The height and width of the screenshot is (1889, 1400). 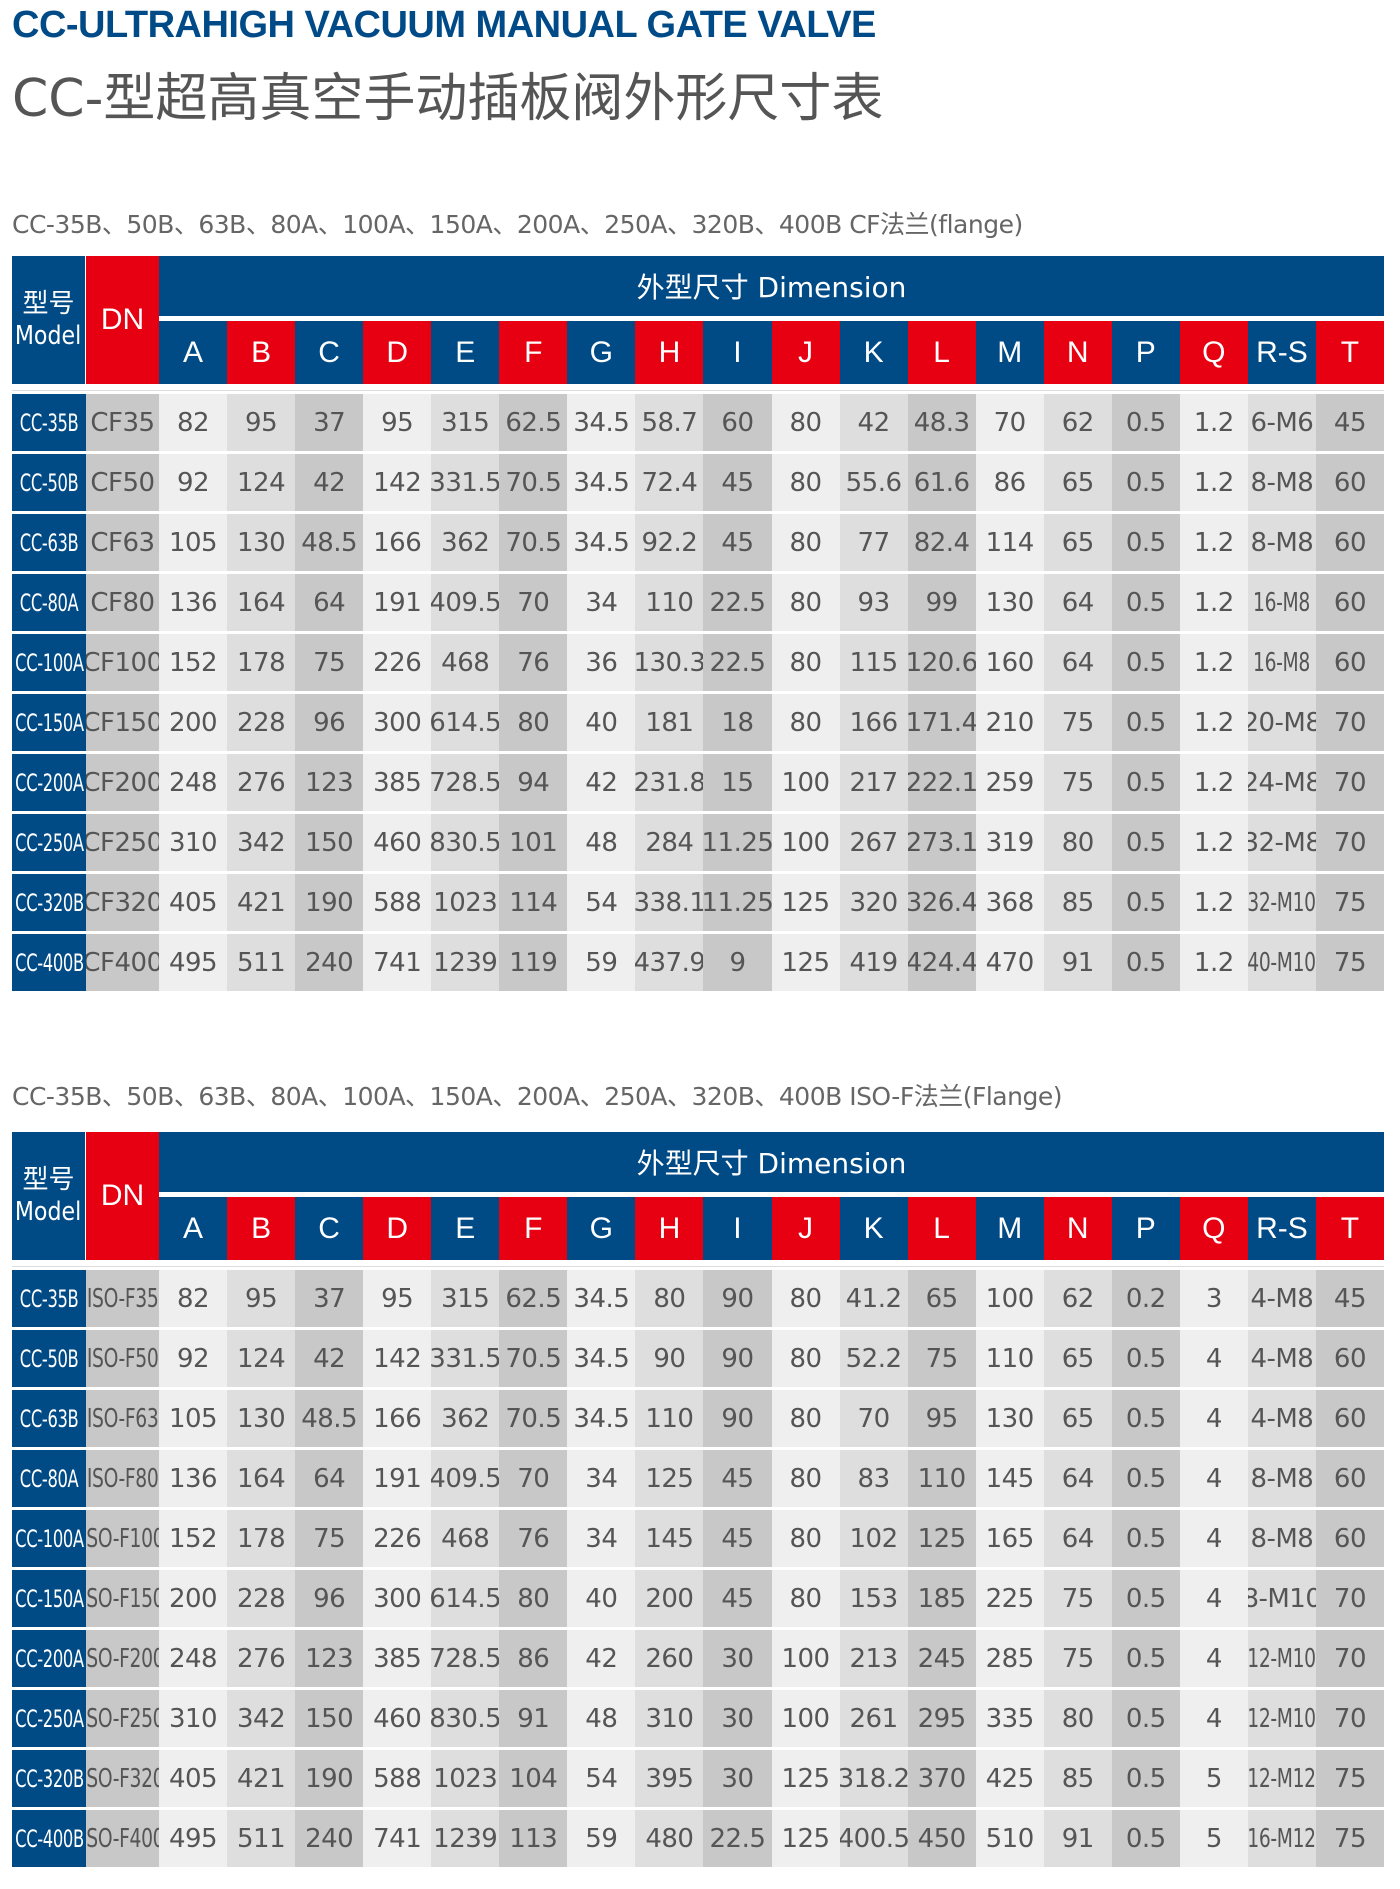 What do you see at coordinates (533, 1598) in the screenshot?
I see `cell-f-text: 80` at bounding box center [533, 1598].